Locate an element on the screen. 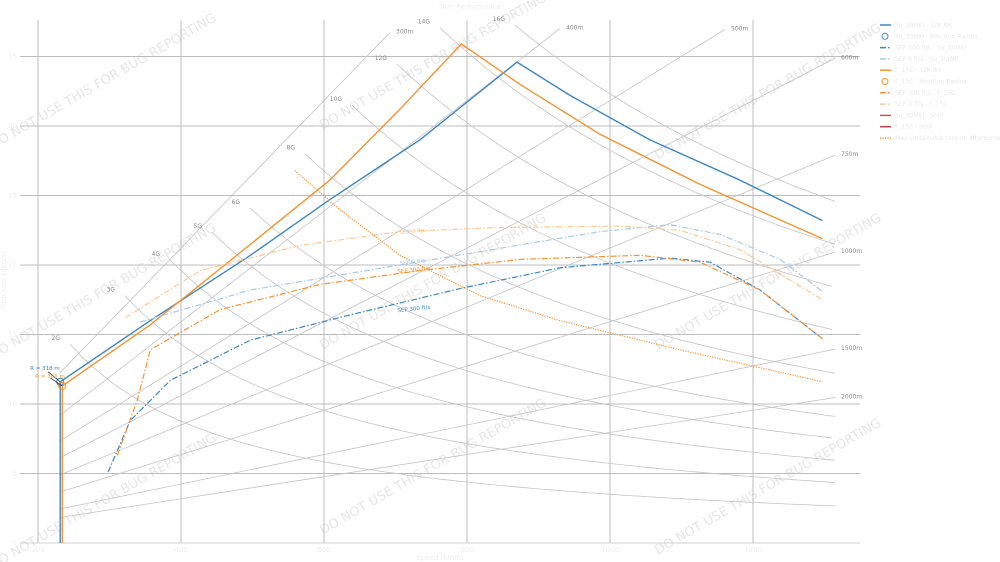 Image resolution: width=1000 pixels, height=562 pixels. x-tick-label: 1200 is located at coordinates (753, 550).